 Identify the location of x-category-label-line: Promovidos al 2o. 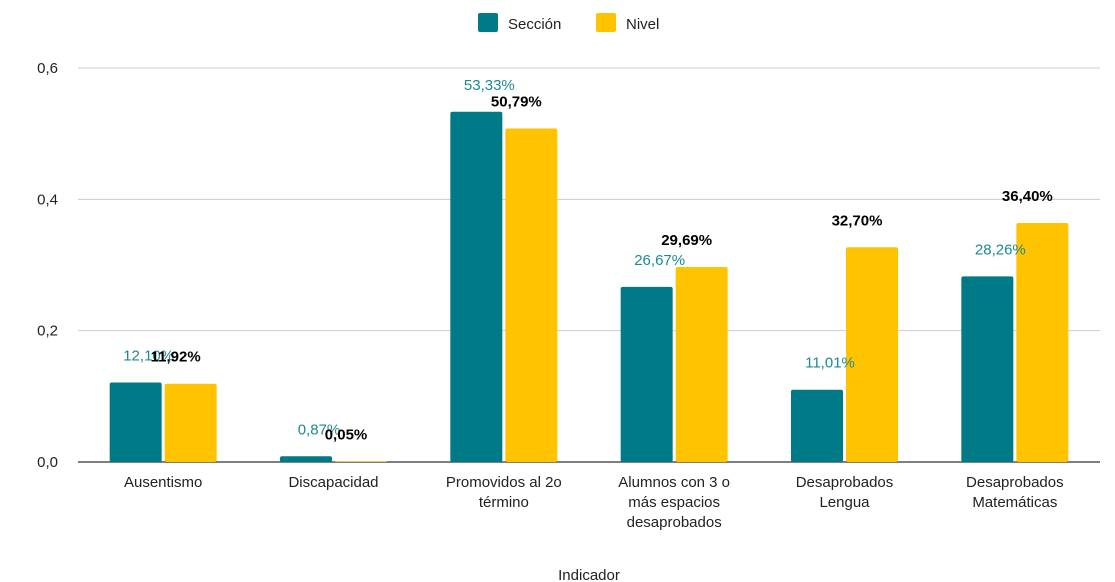
(504, 482).